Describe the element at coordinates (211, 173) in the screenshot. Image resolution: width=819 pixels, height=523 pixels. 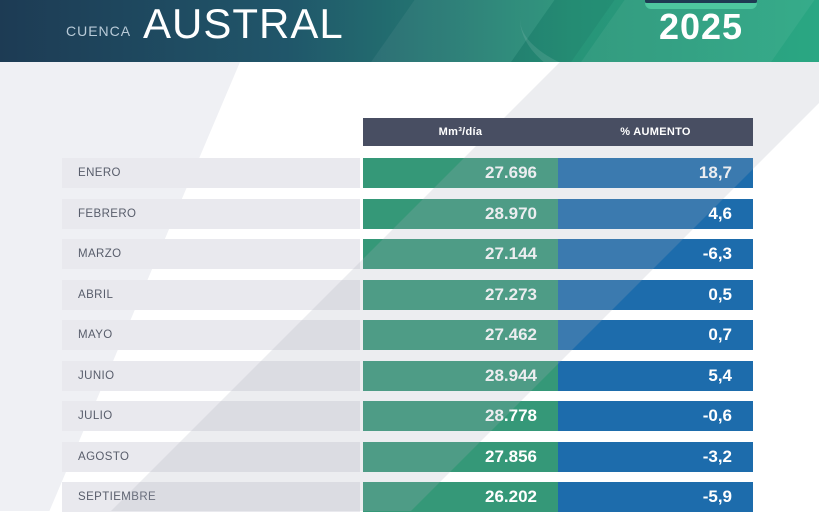
I see `month-cell: ENERO` at that location.